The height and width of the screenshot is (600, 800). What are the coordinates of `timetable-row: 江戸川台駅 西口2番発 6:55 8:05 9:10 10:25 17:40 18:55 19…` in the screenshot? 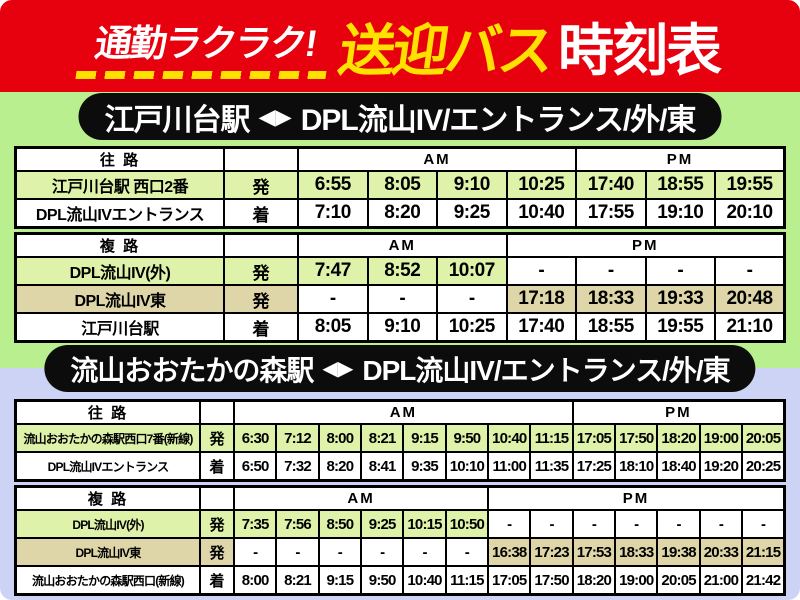 It's located at (400, 185).